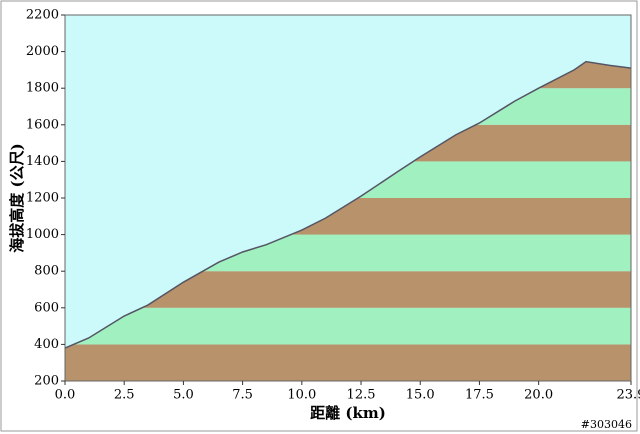 This screenshot has width=640, height=434. Describe the element at coordinates (420, 395) in the screenshot. I see `x-tick-label: 15.0` at that location.